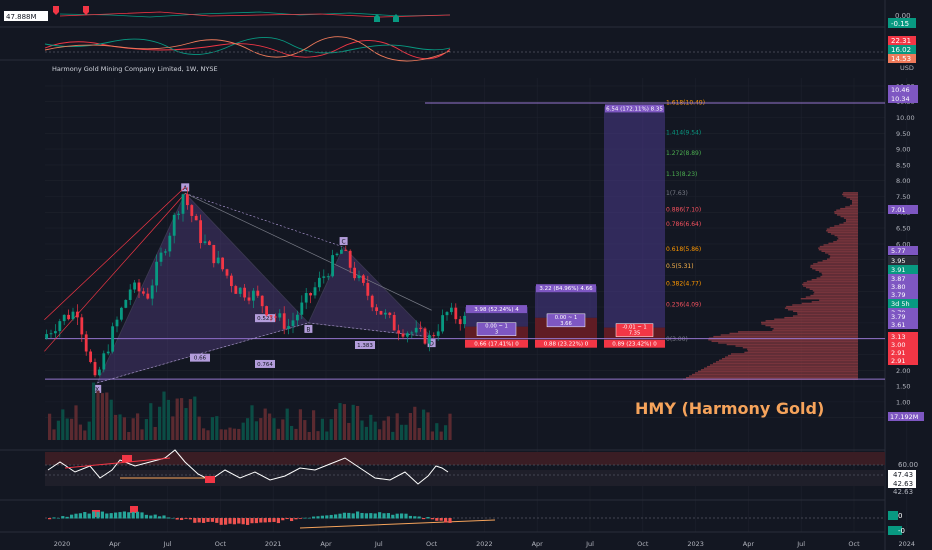 Image resolution: width=932 pixels, height=550 pixels. What do you see at coordinates (903, 181) in the screenshot?
I see `y-tick-label: 8.00` at bounding box center [903, 181].